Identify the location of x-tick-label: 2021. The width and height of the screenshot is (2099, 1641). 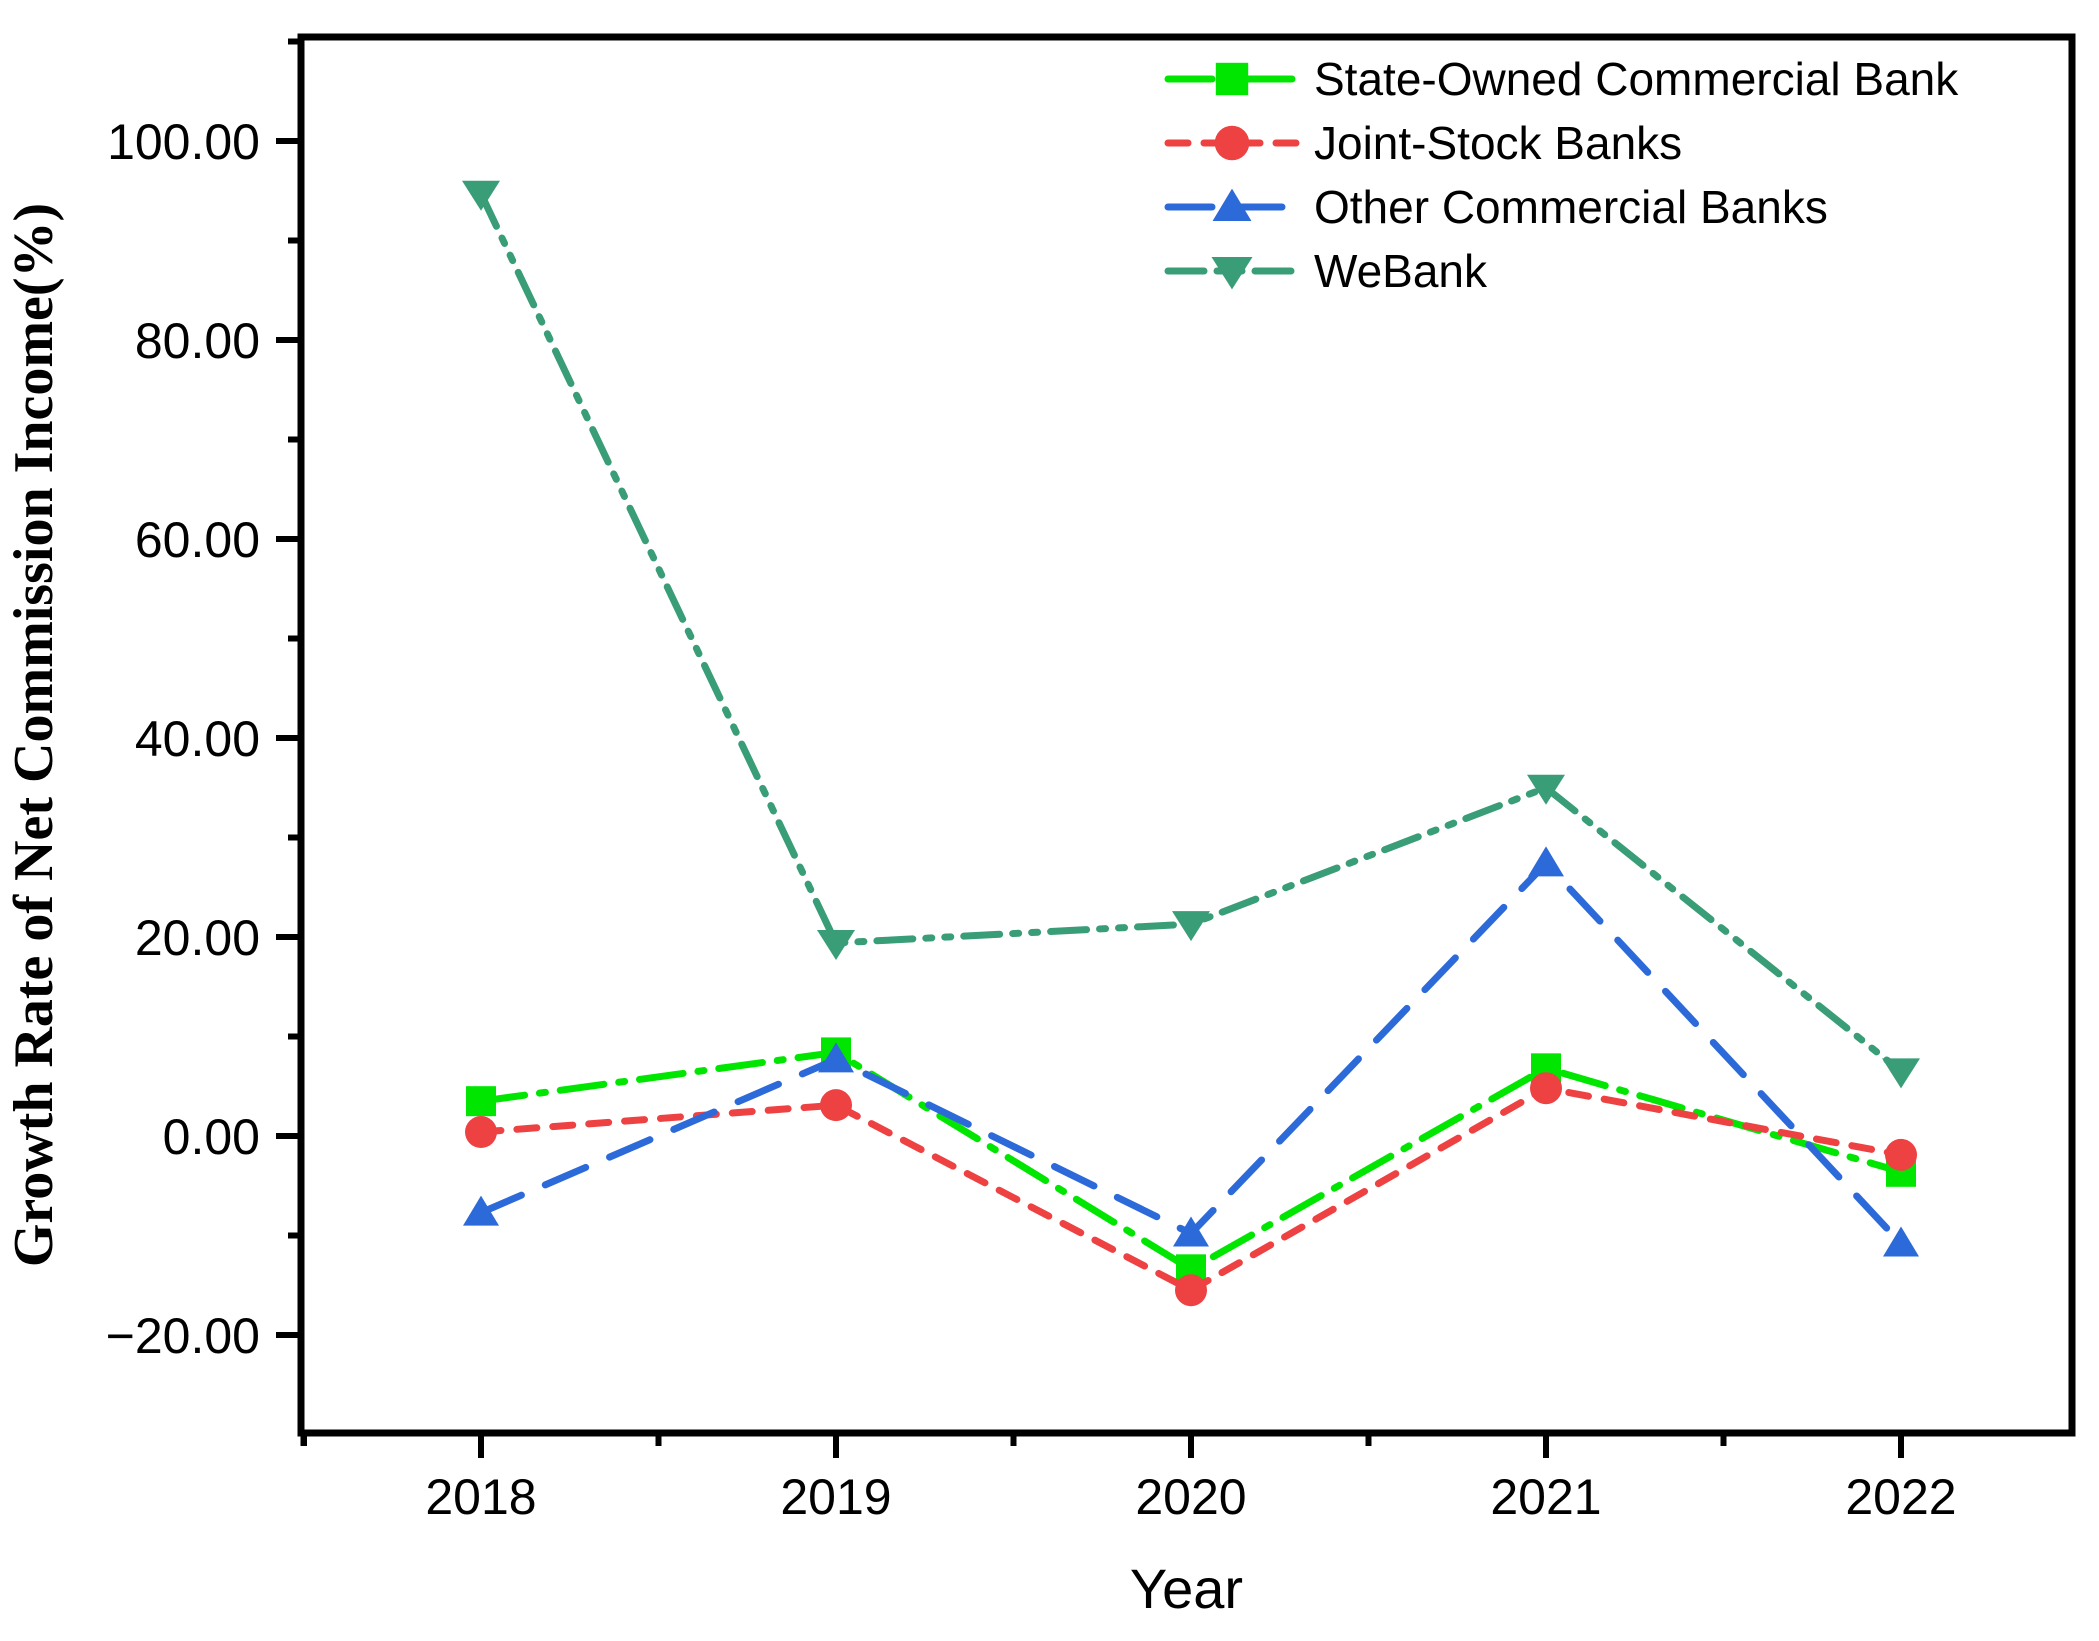
(1545, 1497).